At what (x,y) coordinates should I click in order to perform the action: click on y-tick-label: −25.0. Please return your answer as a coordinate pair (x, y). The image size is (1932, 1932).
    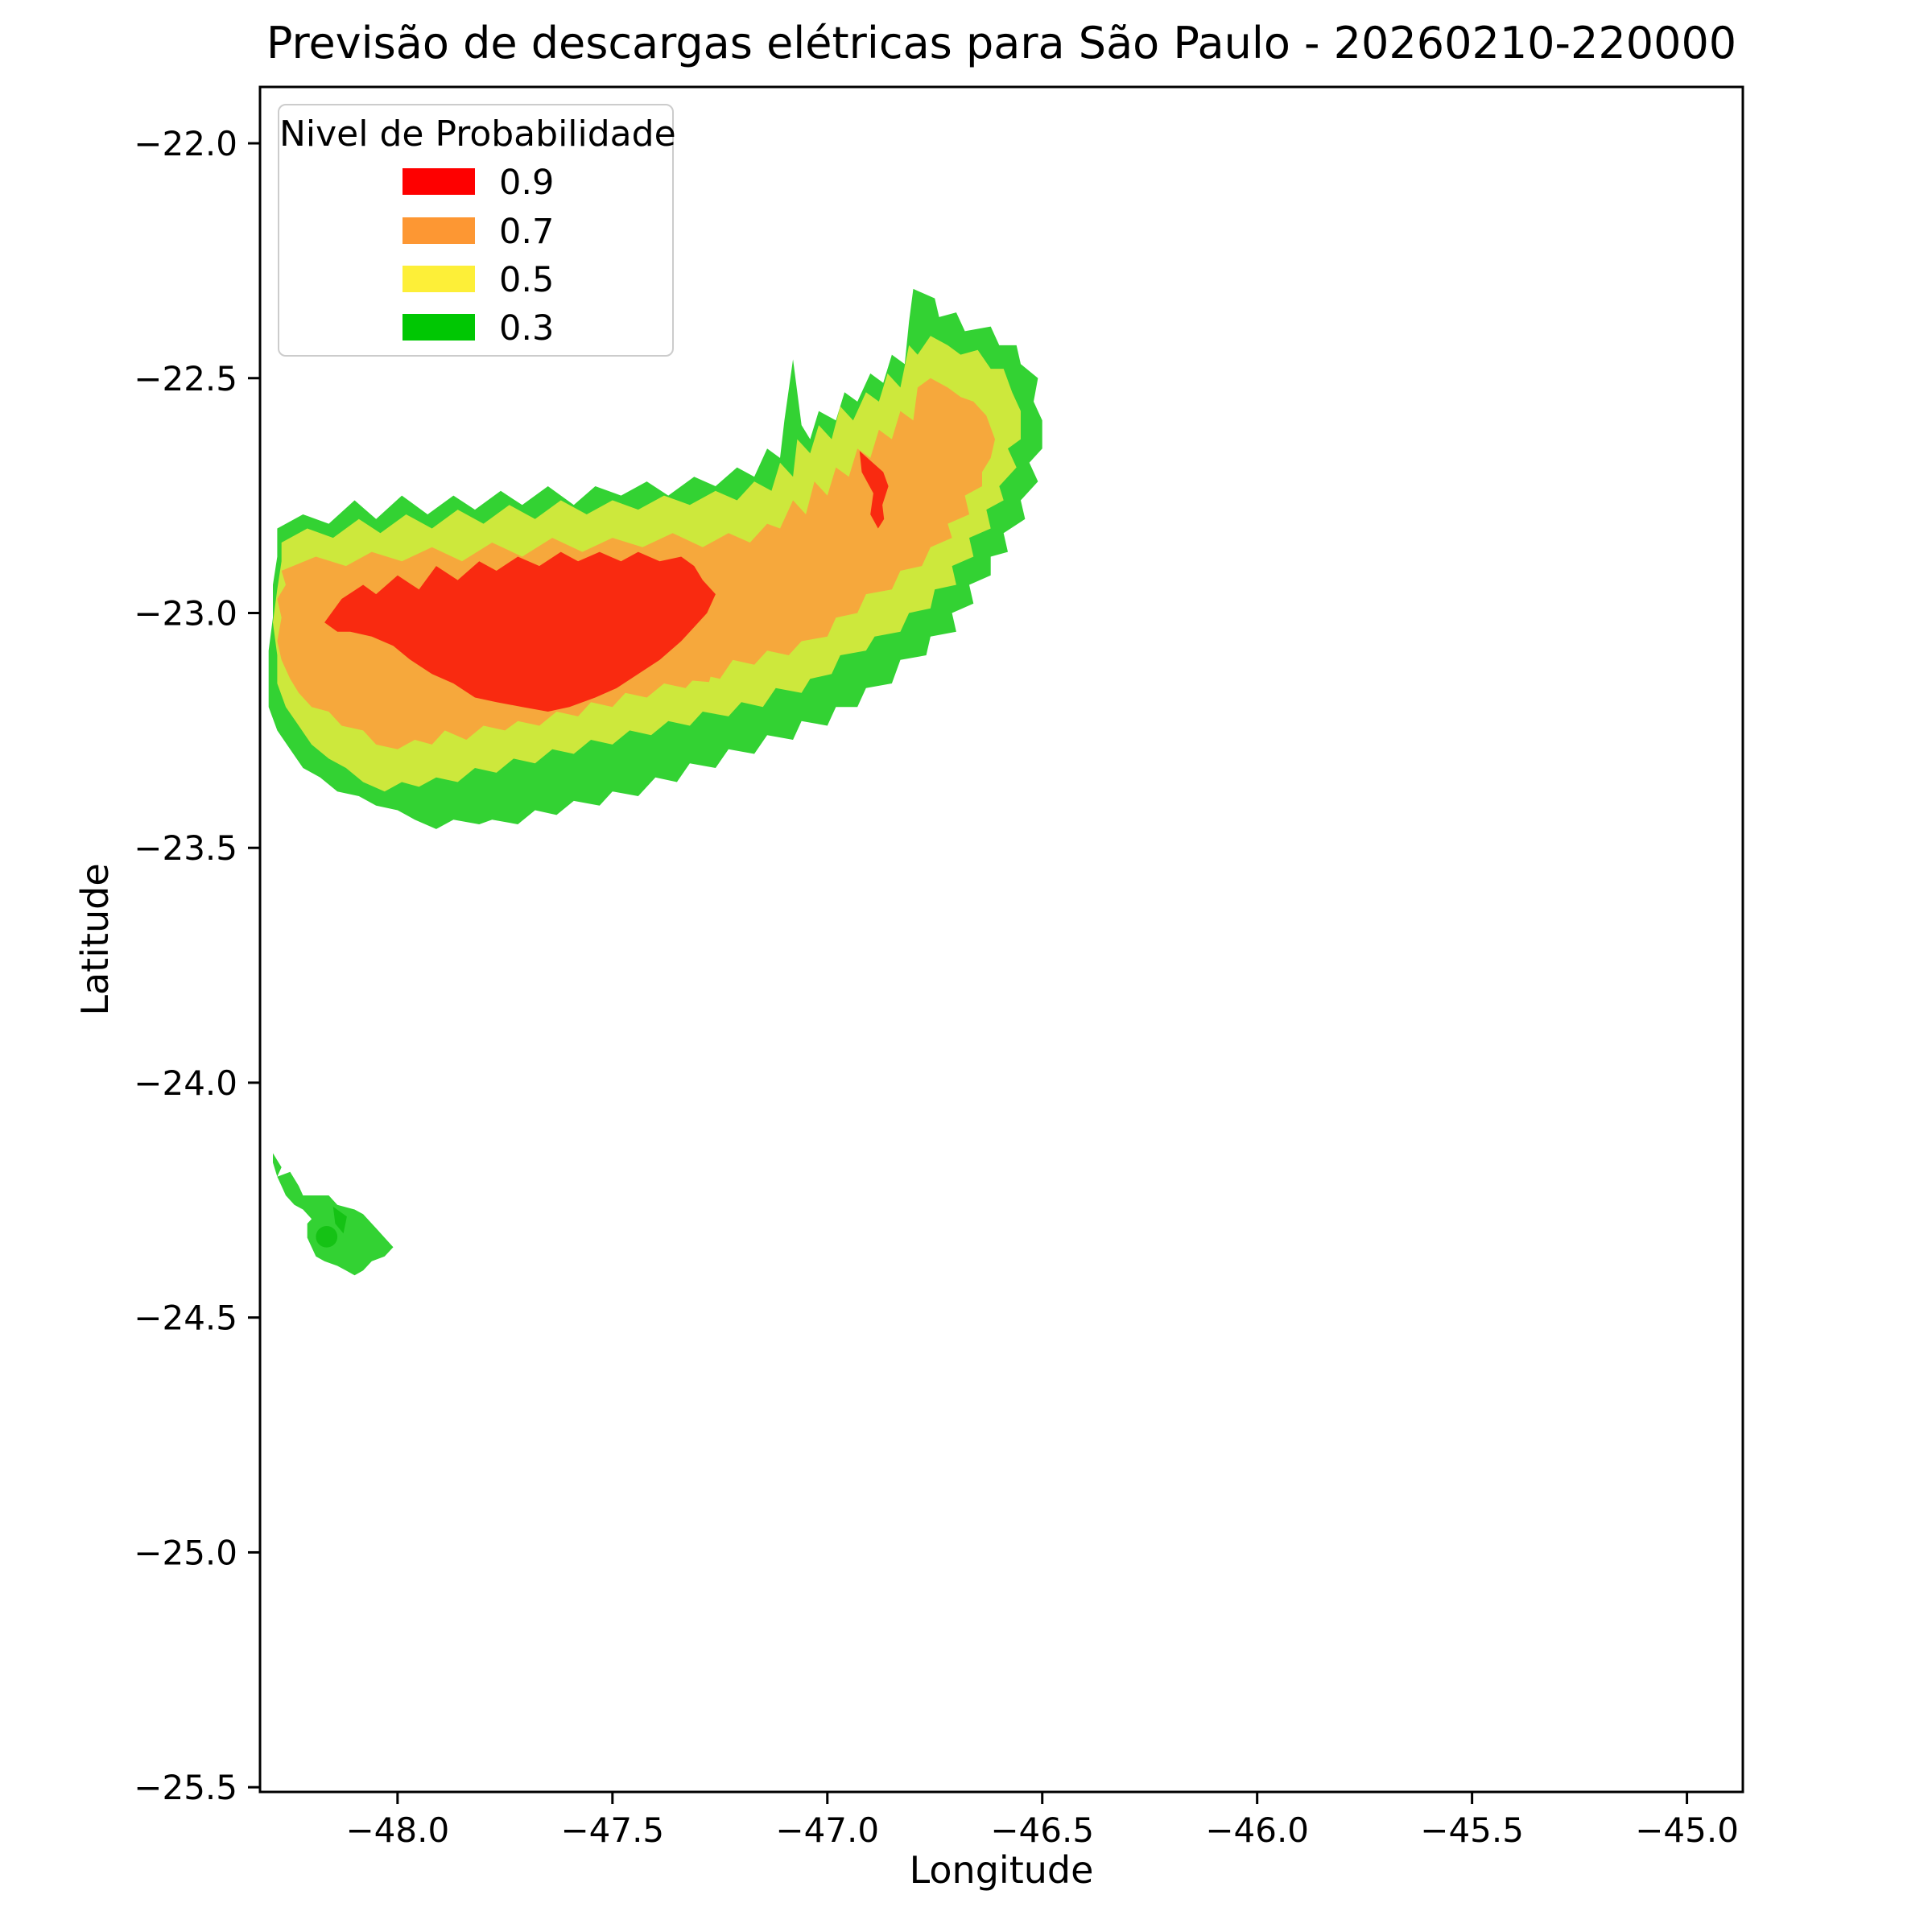
    Looking at the image, I should click on (185, 1552).